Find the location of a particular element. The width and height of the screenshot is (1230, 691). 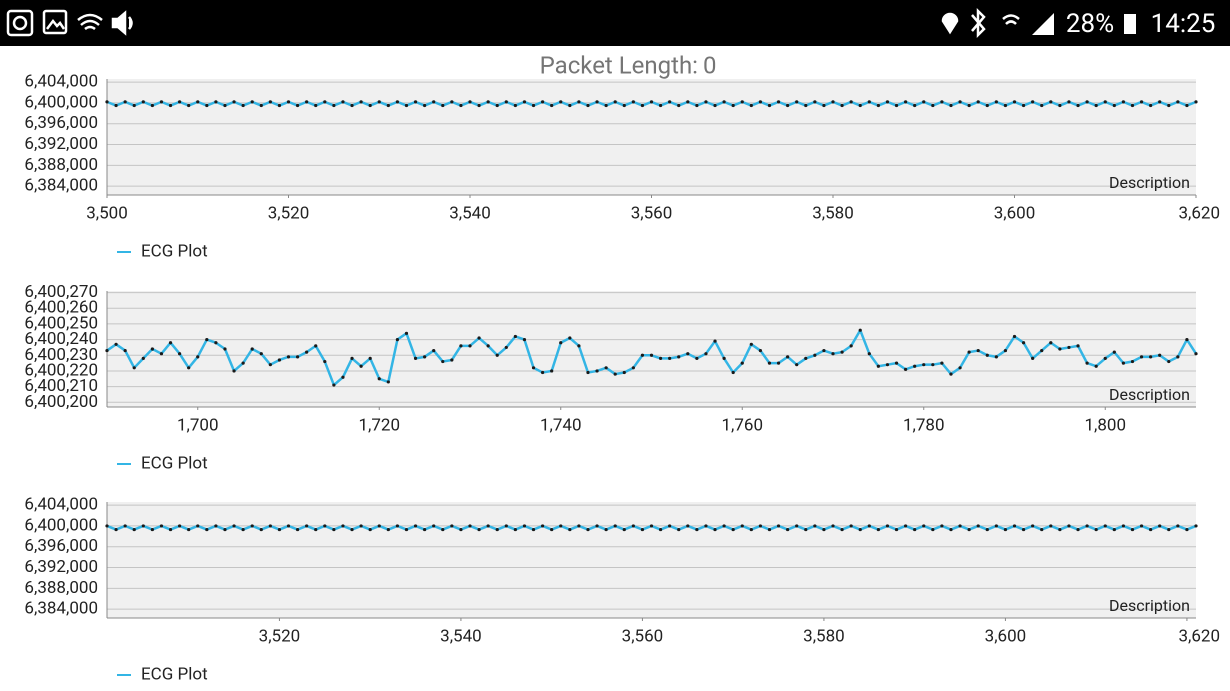

legend-label: ECG Plot is located at coordinates (174, 674).